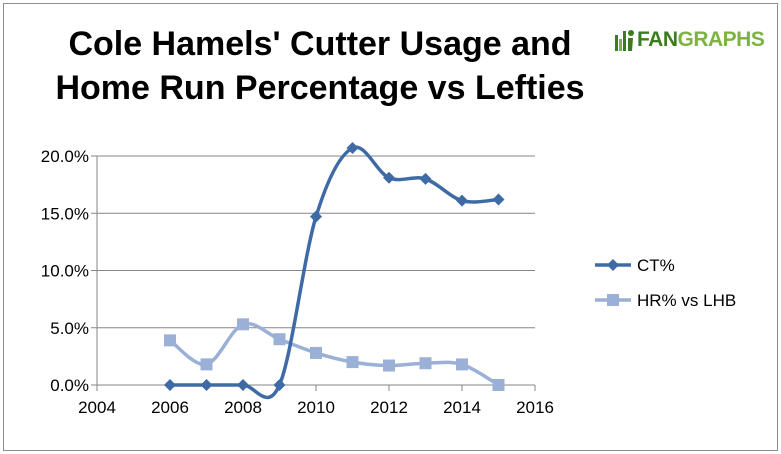 Image resolution: width=781 pixels, height=454 pixels. Describe the element at coordinates (69, 328) in the screenshot. I see `y-tick-label: 5.0%` at that location.